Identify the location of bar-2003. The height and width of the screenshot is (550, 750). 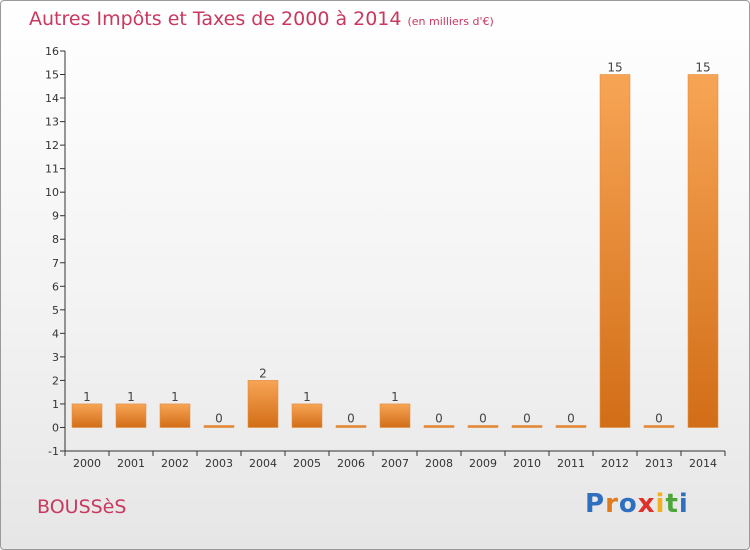
(219, 426).